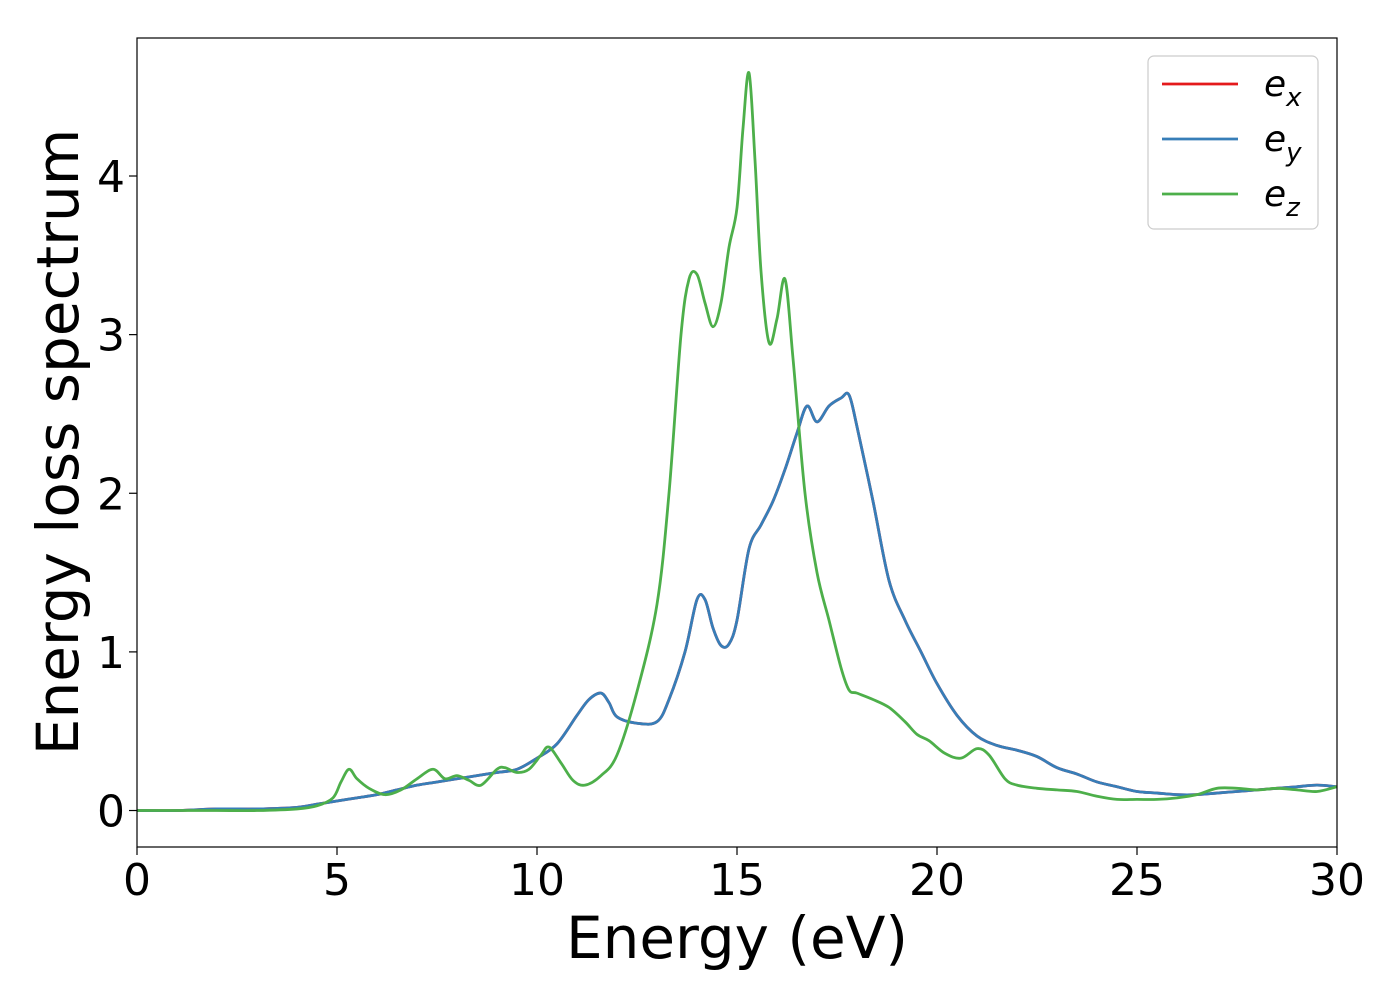 This screenshot has height=1000, width=1400. Describe the element at coordinates (111, 812) in the screenshot. I see `y-tick-label: 0` at that location.